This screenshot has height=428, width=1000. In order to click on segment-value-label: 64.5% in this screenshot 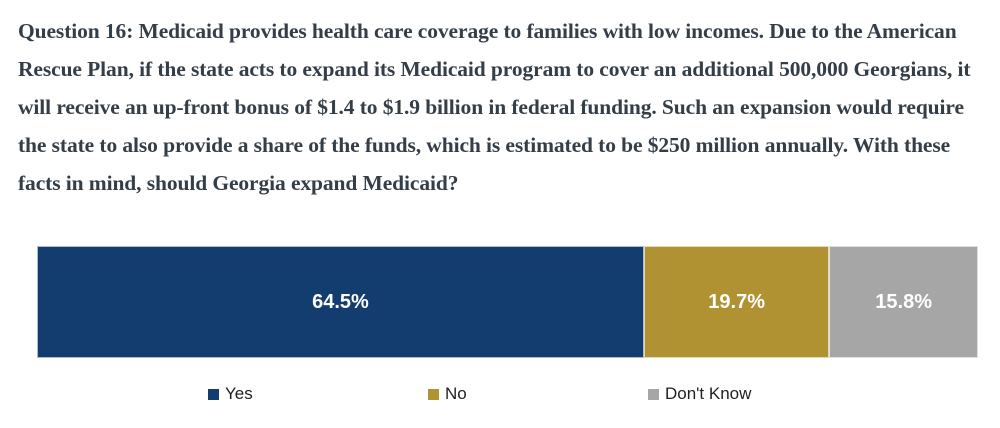, I will do `click(340, 301)`.